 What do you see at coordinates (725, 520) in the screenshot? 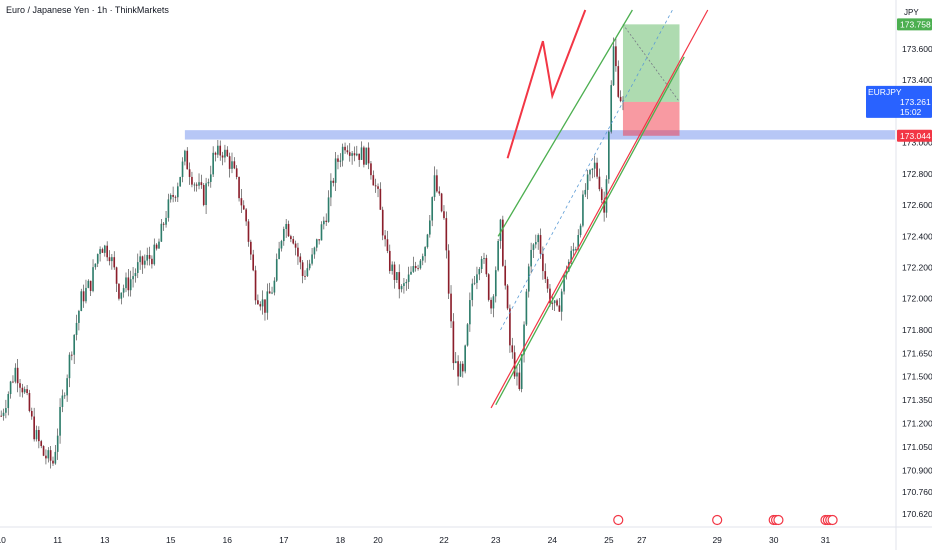
I see `event-markers` at bounding box center [725, 520].